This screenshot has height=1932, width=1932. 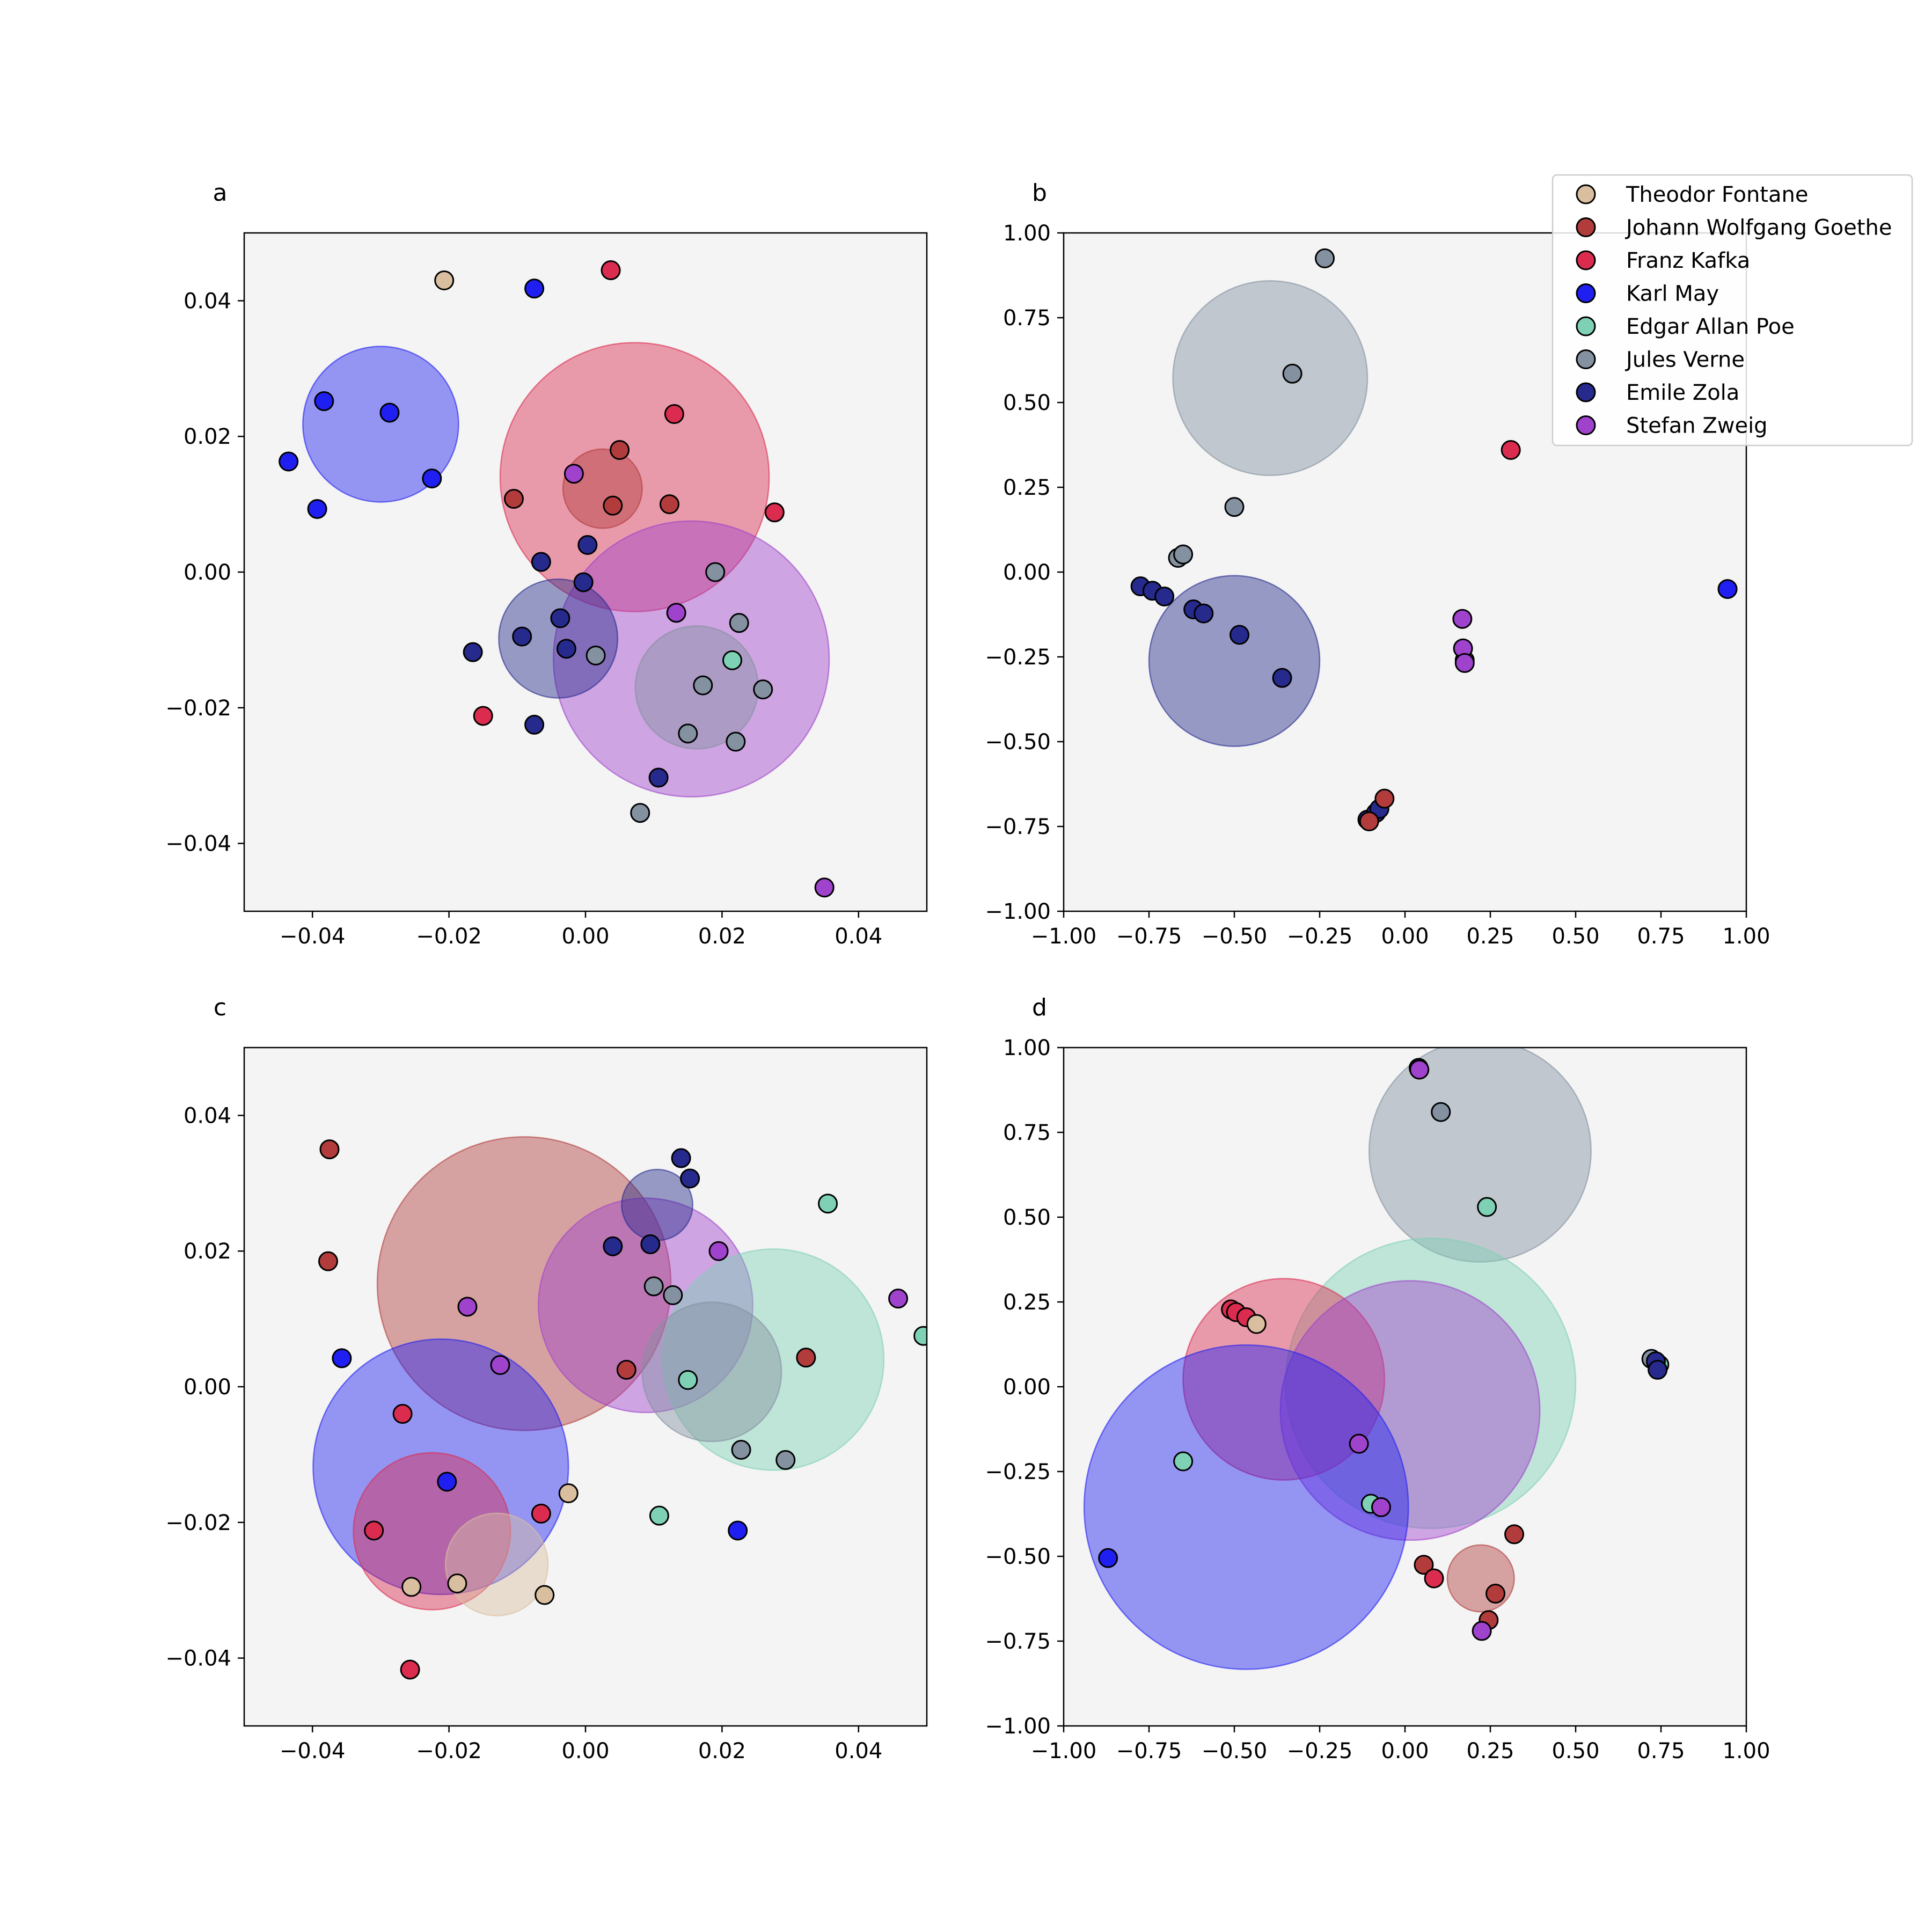 What do you see at coordinates (1018, 1472) in the screenshot?
I see `y-tick-label: −0.25` at bounding box center [1018, 1472].